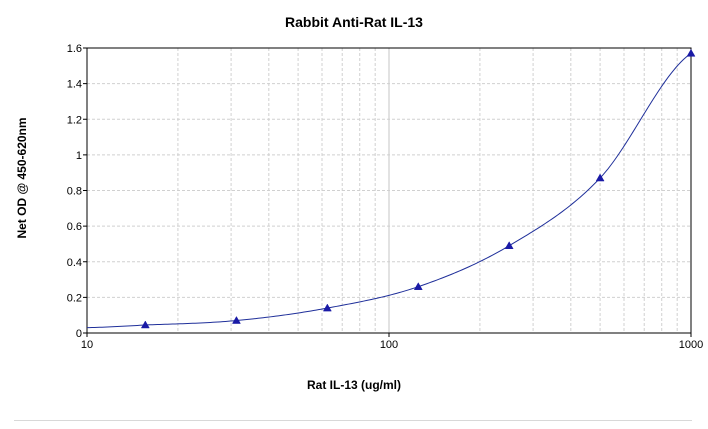 This screenshot has height=429, width=708. I want to click on y-tick-label: 1.4, so click(74, 85).